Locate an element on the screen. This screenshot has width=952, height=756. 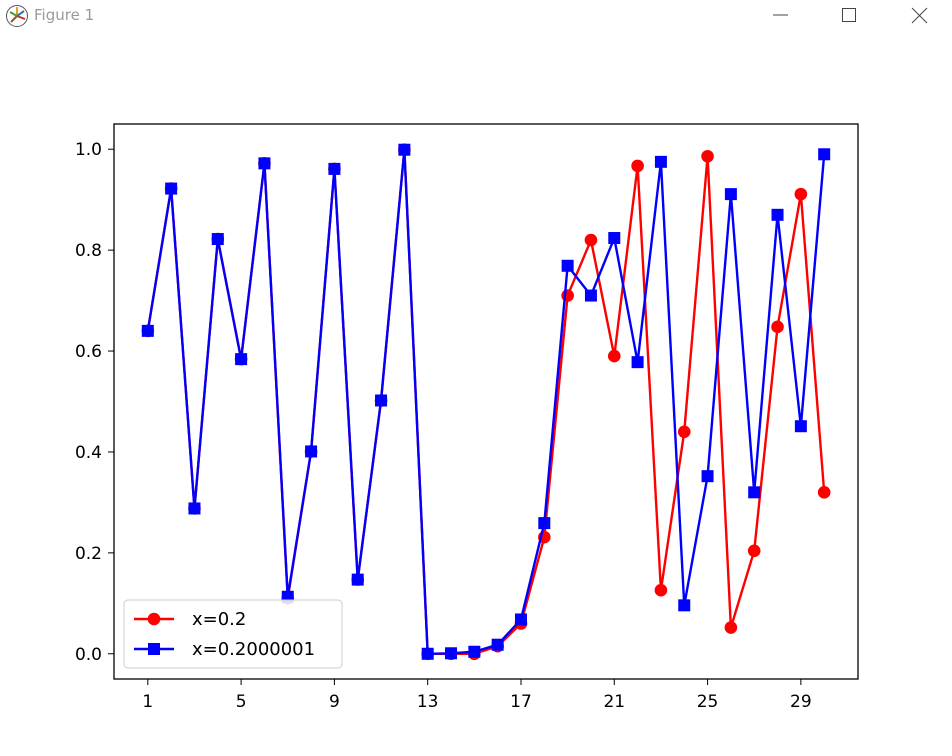
legend-label-2: x=0.2000001 is located at coordinates (253, 649).